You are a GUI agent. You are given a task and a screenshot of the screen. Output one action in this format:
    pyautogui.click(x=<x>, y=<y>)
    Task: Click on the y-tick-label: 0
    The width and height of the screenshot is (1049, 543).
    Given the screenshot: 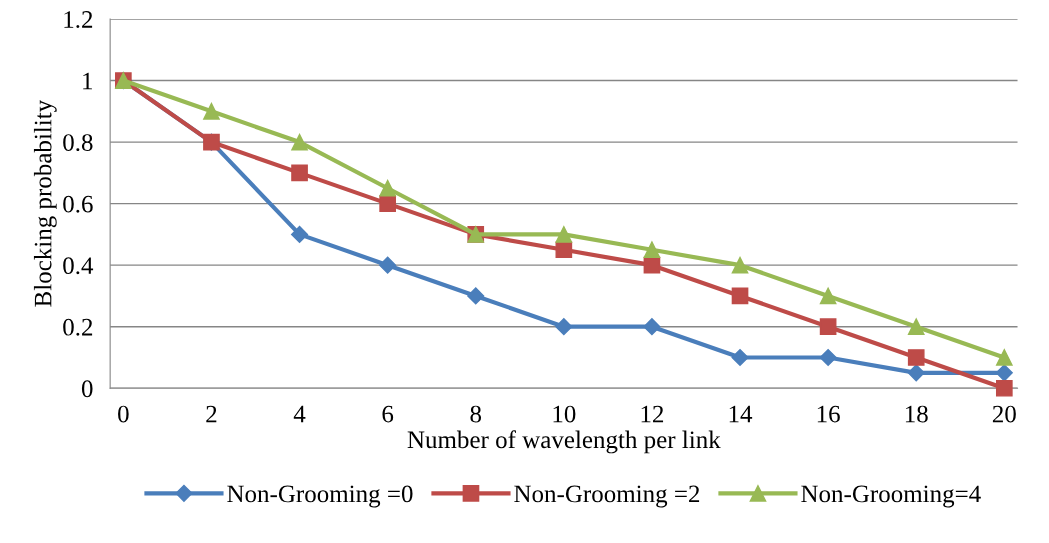 What is the action you would take?
    pyautogui.click(x=87, y=389)
    